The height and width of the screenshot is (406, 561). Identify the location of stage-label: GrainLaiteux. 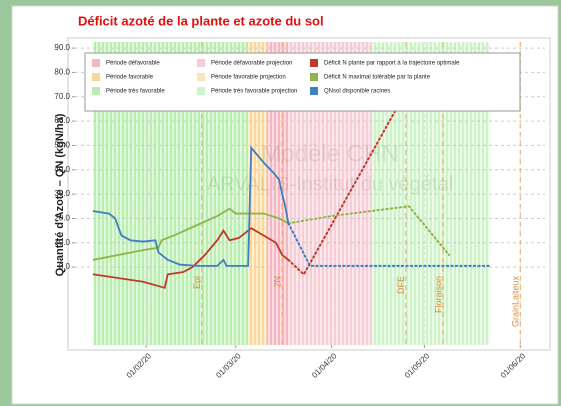
(516, 301).